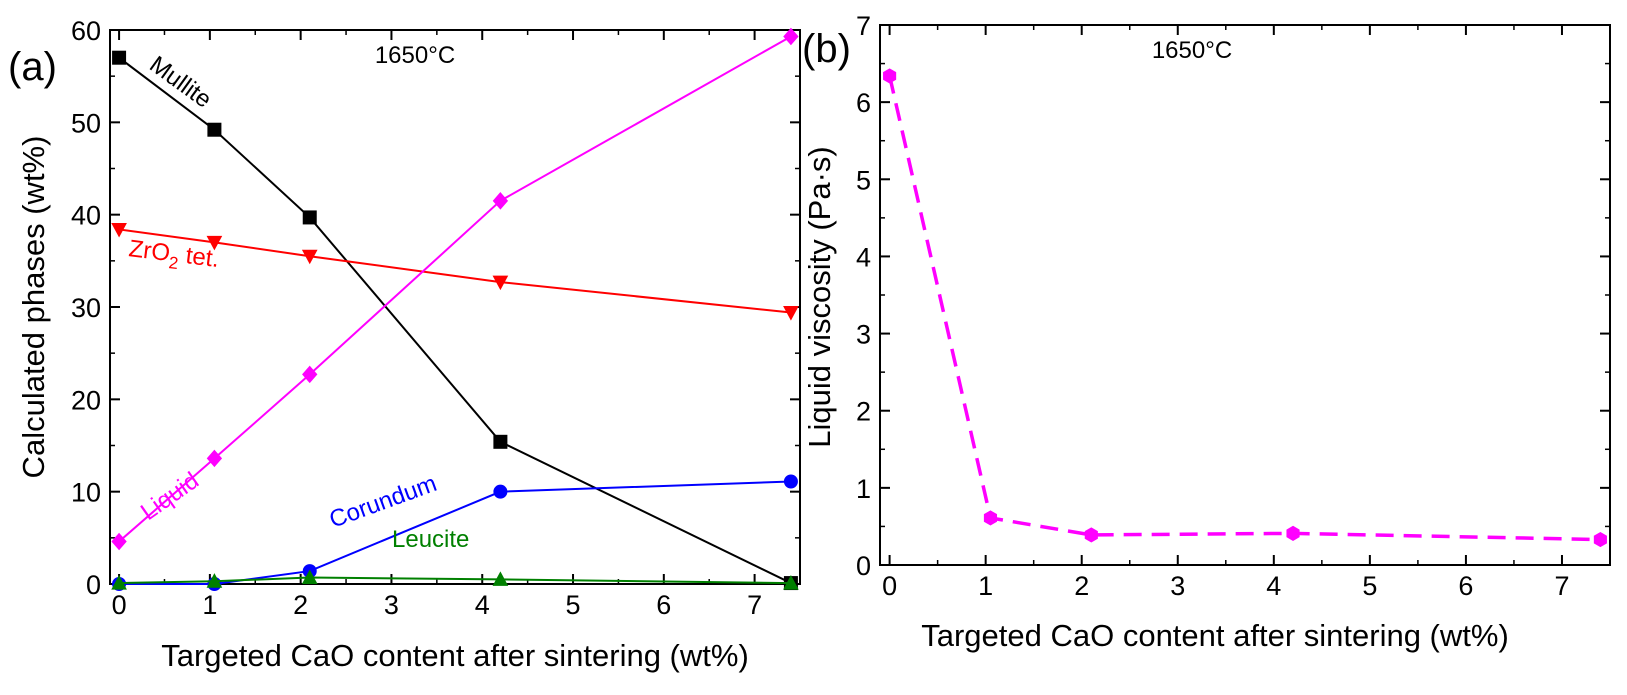 This screenshot has height=695, width=1627. Describe the element at coordinates (32, 67) in the screenshot. I see `panel-a-label: (a)` at that location.